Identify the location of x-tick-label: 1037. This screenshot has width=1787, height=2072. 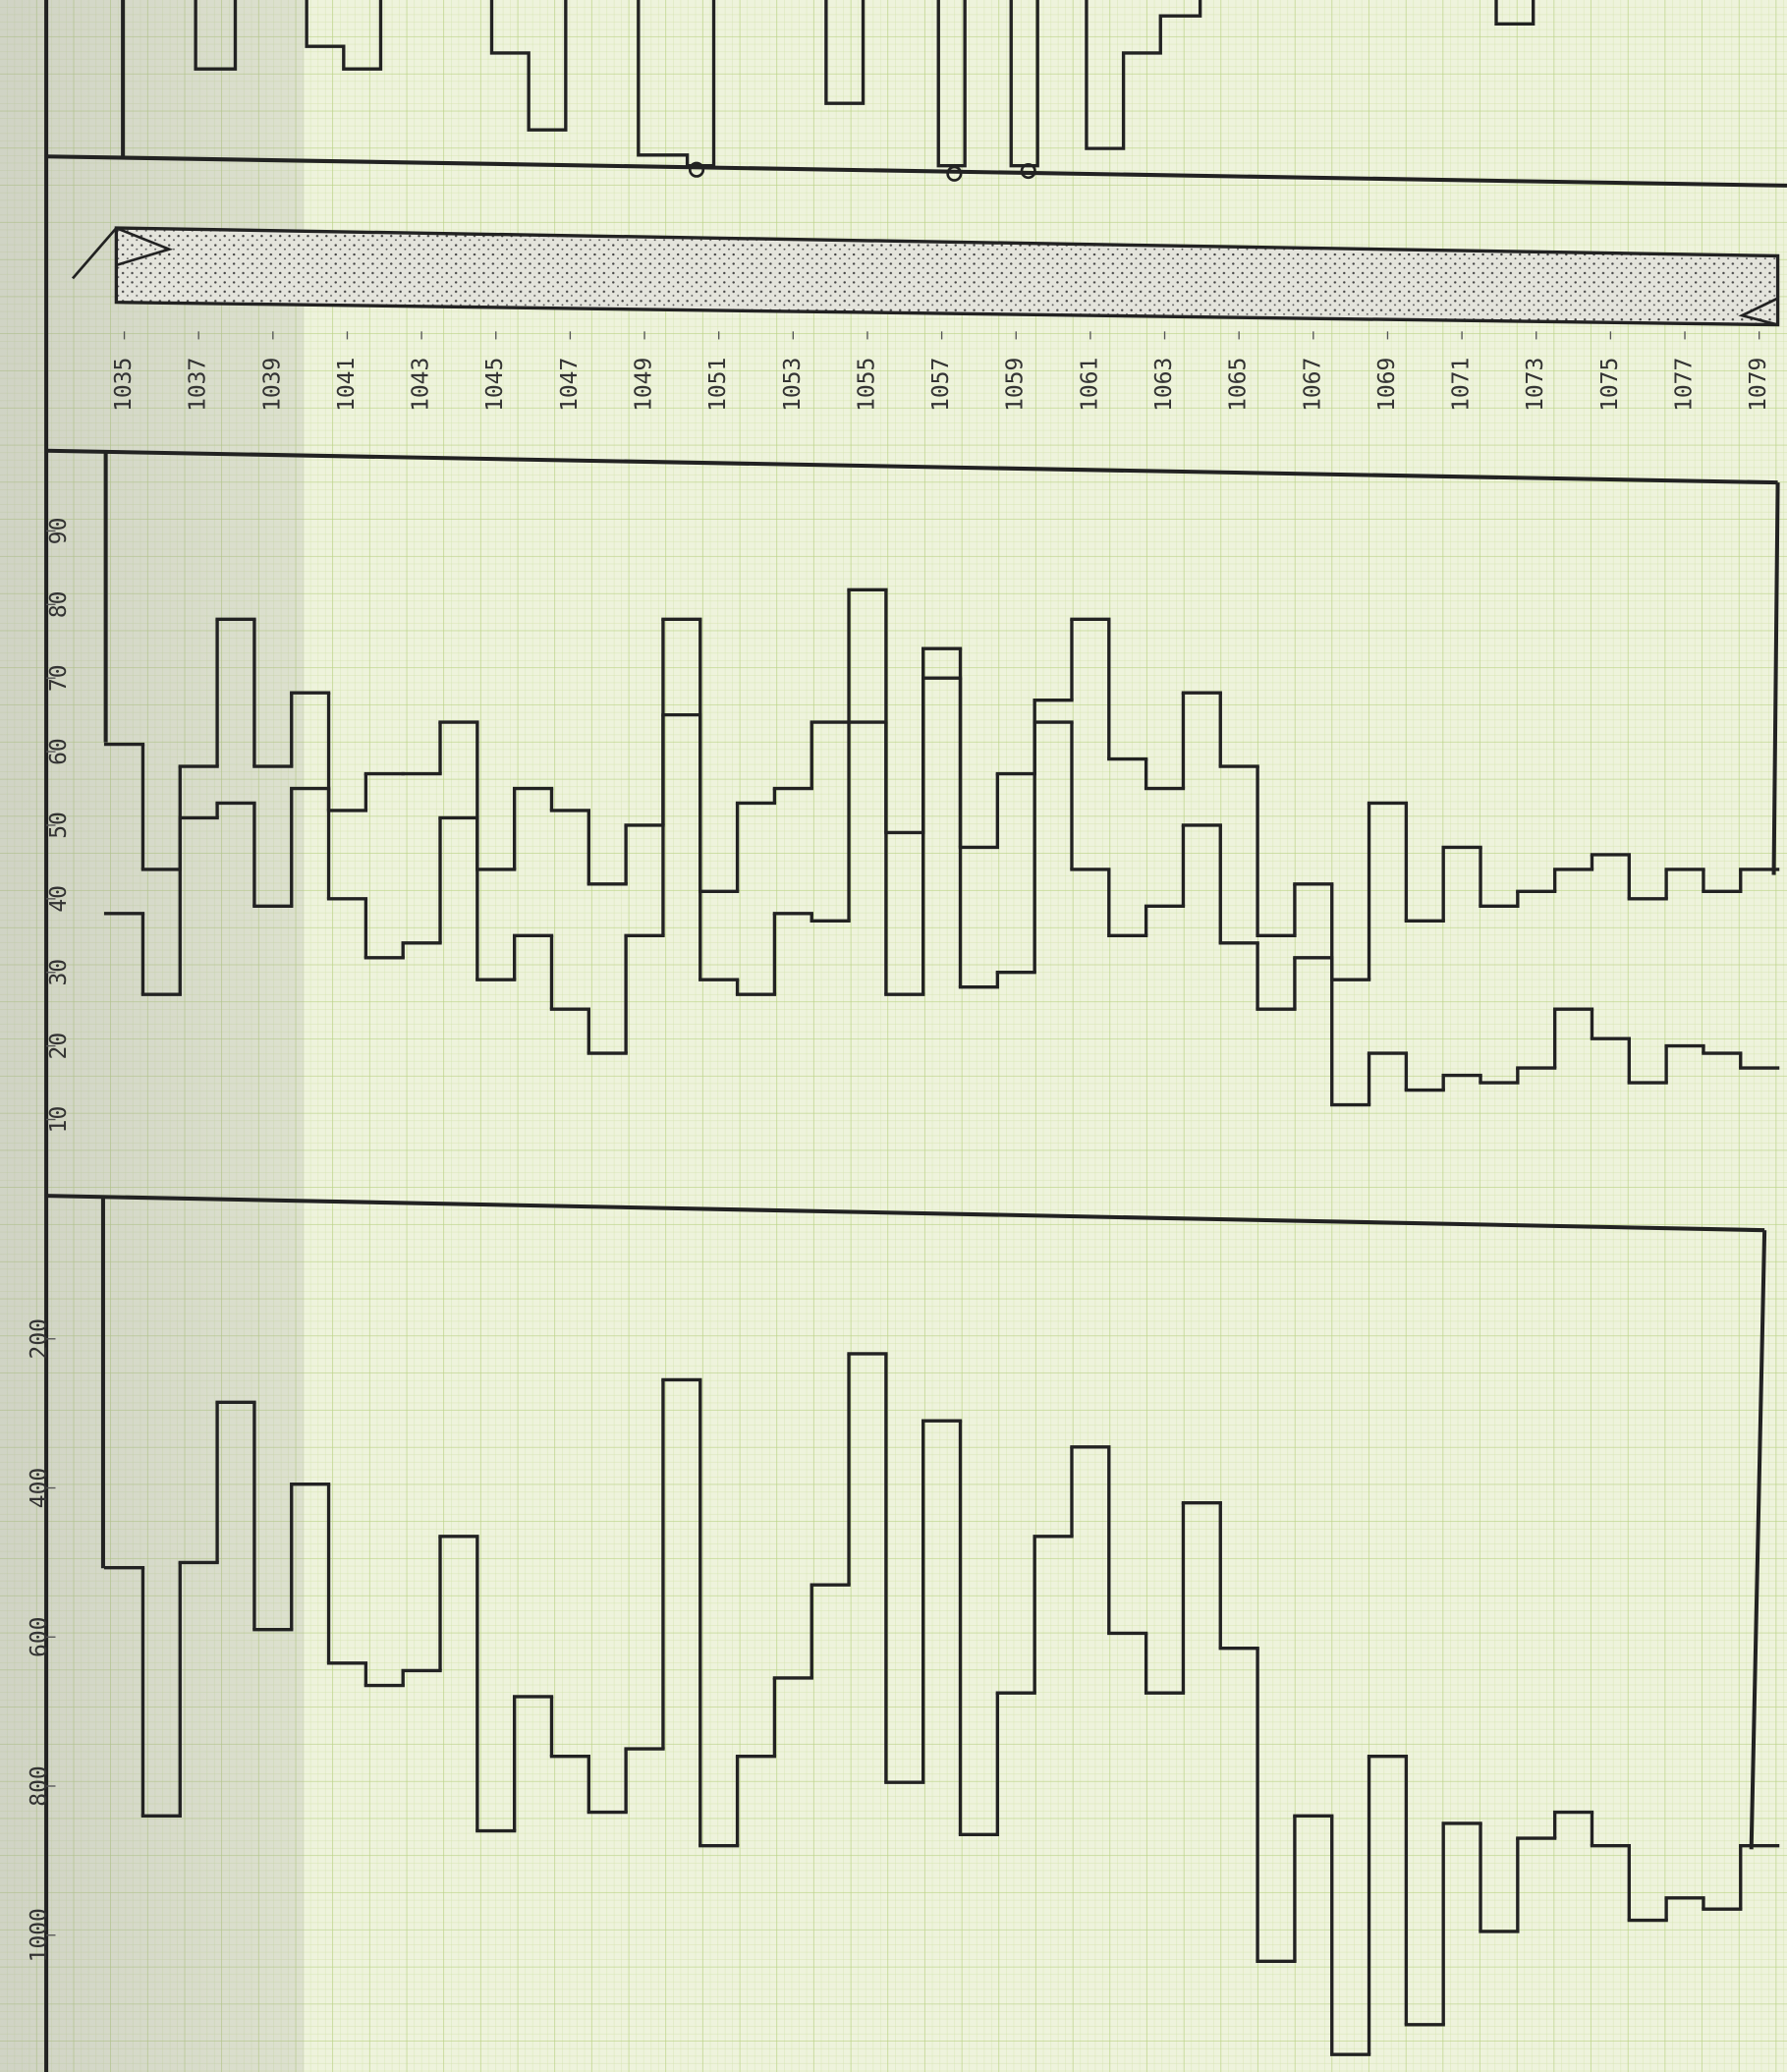
(199, 385).